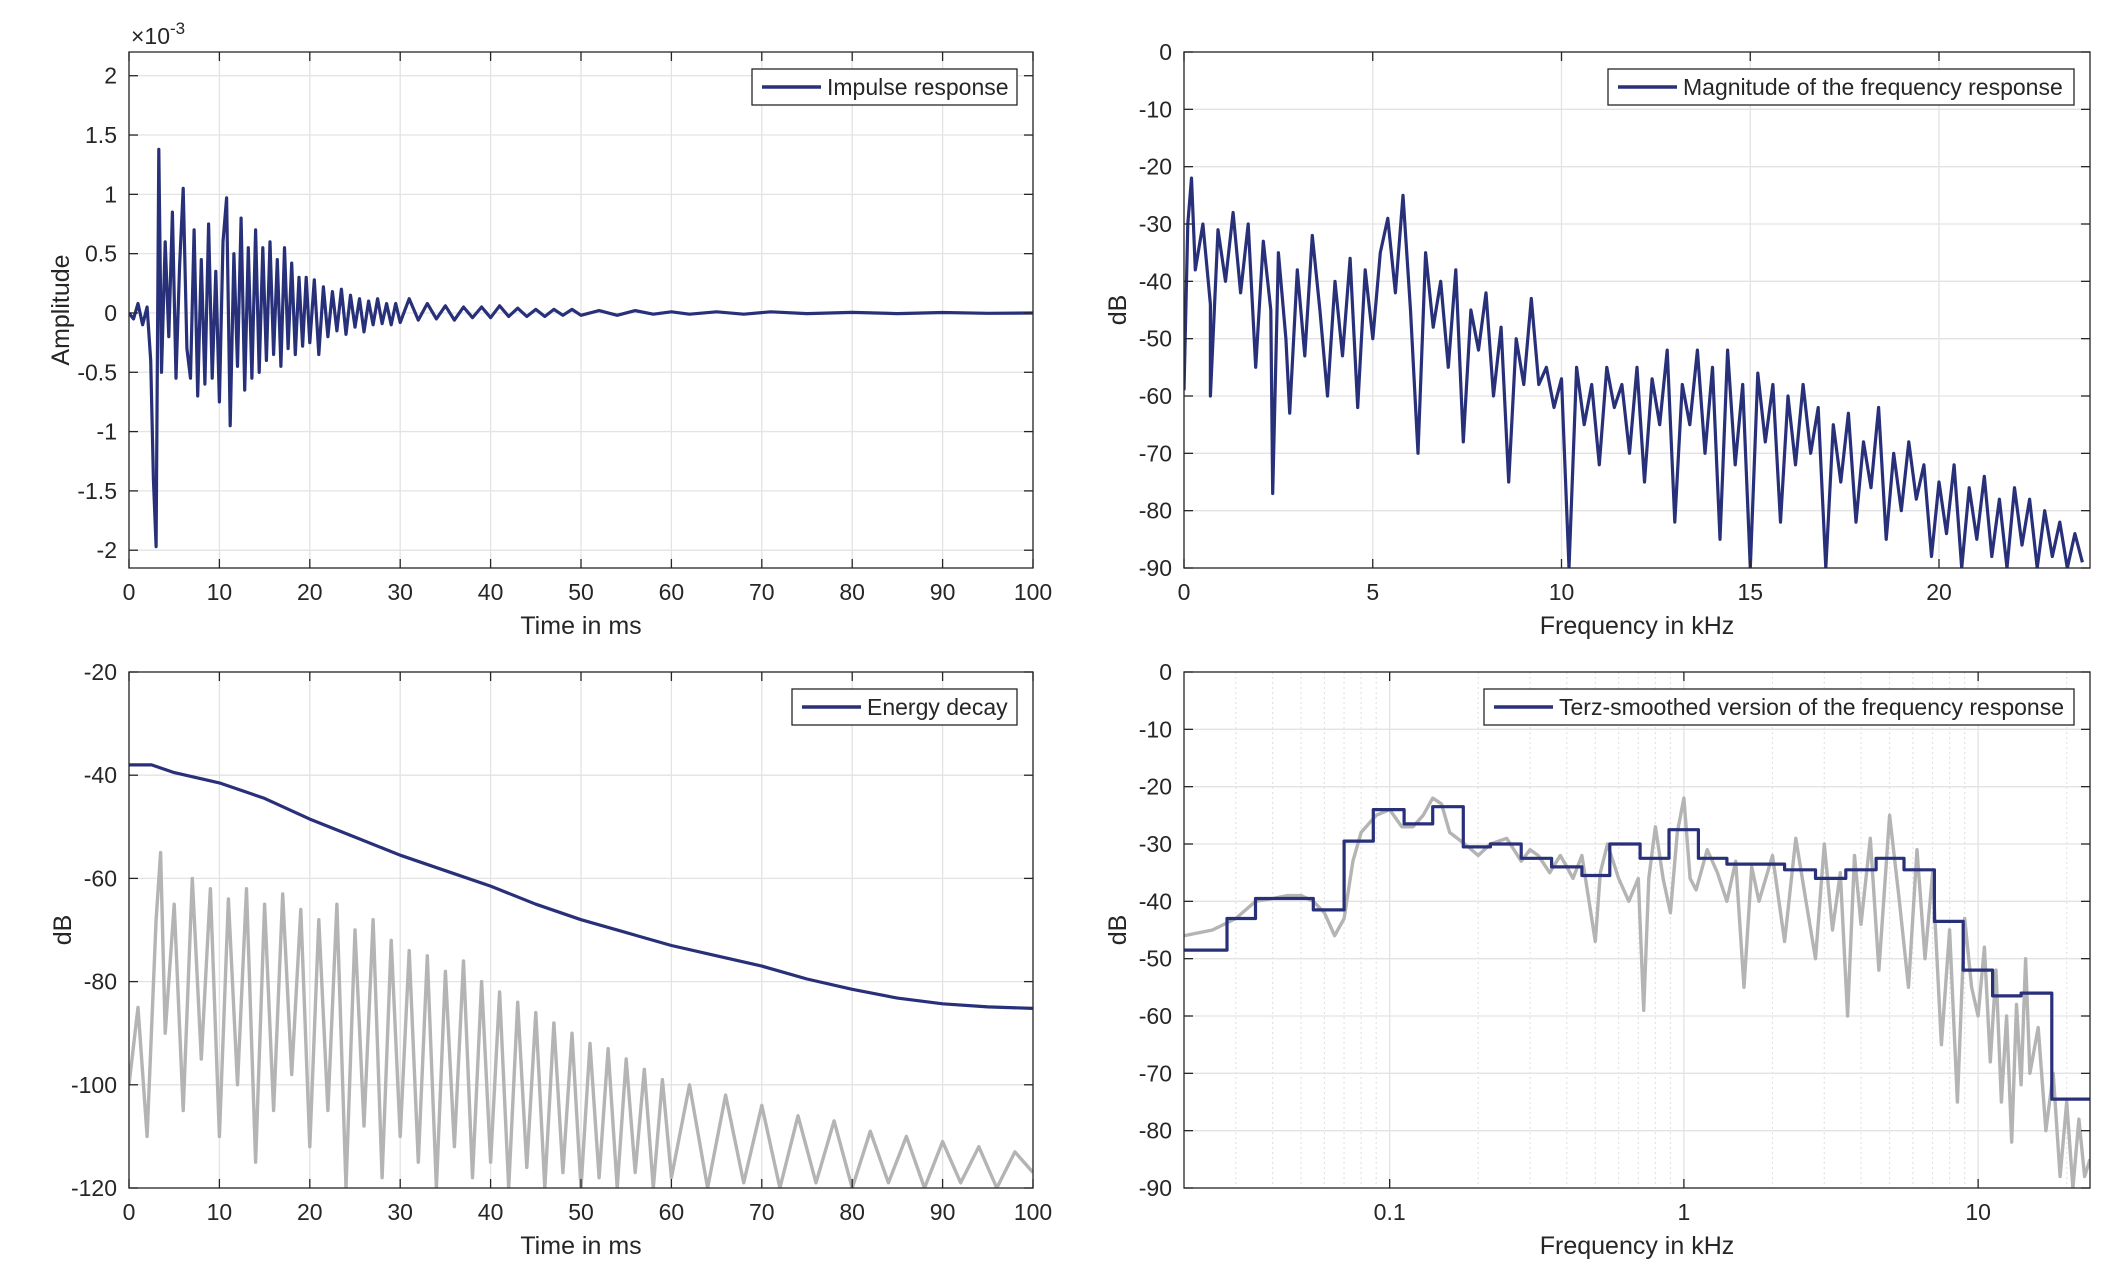 The width and height of the screenshot is (2126, 1276). I want to click on y-exponent-label: ×10⁻³, so click(158, 34).